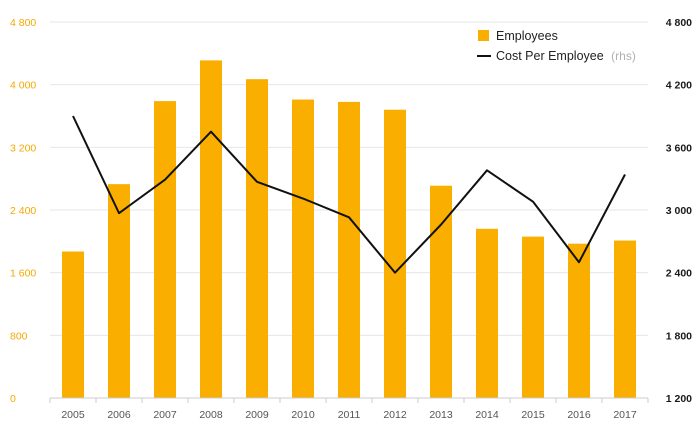 The width and height of the screenshot is (700, 433). What do you see at coordinates (23, 274) in the screenshot?
I see `y-left-tick-label: 1 600` at bounding box center [23, 274].